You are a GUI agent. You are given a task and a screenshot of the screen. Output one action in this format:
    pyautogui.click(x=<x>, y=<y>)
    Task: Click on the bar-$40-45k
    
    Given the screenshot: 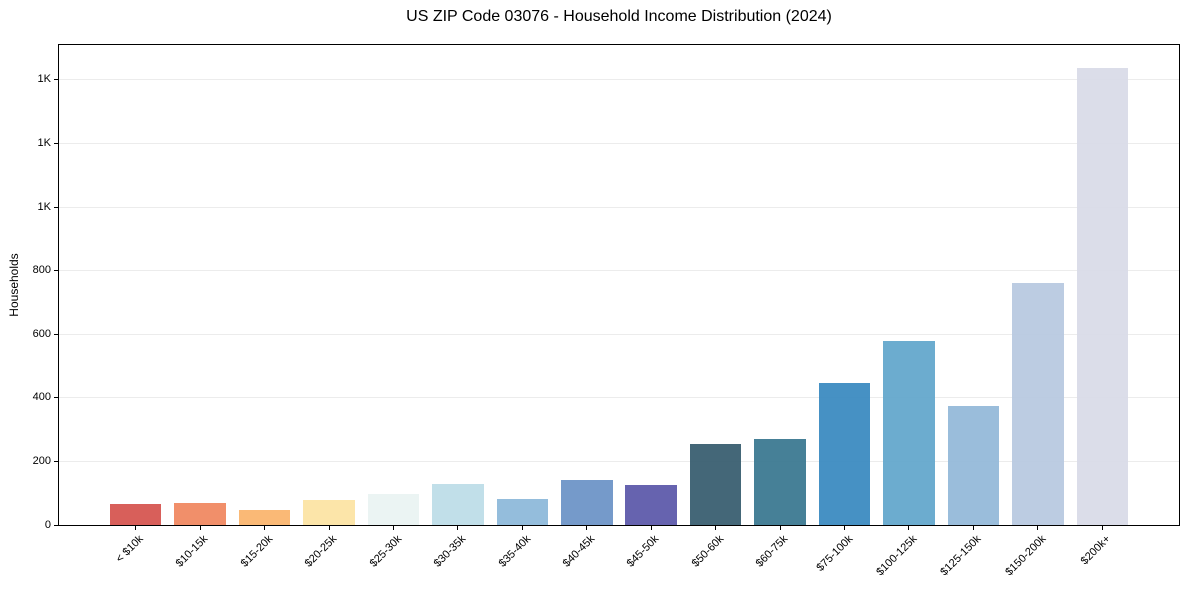 What is the action you would take?
    pyautogui.click(x=587, y=502)
    